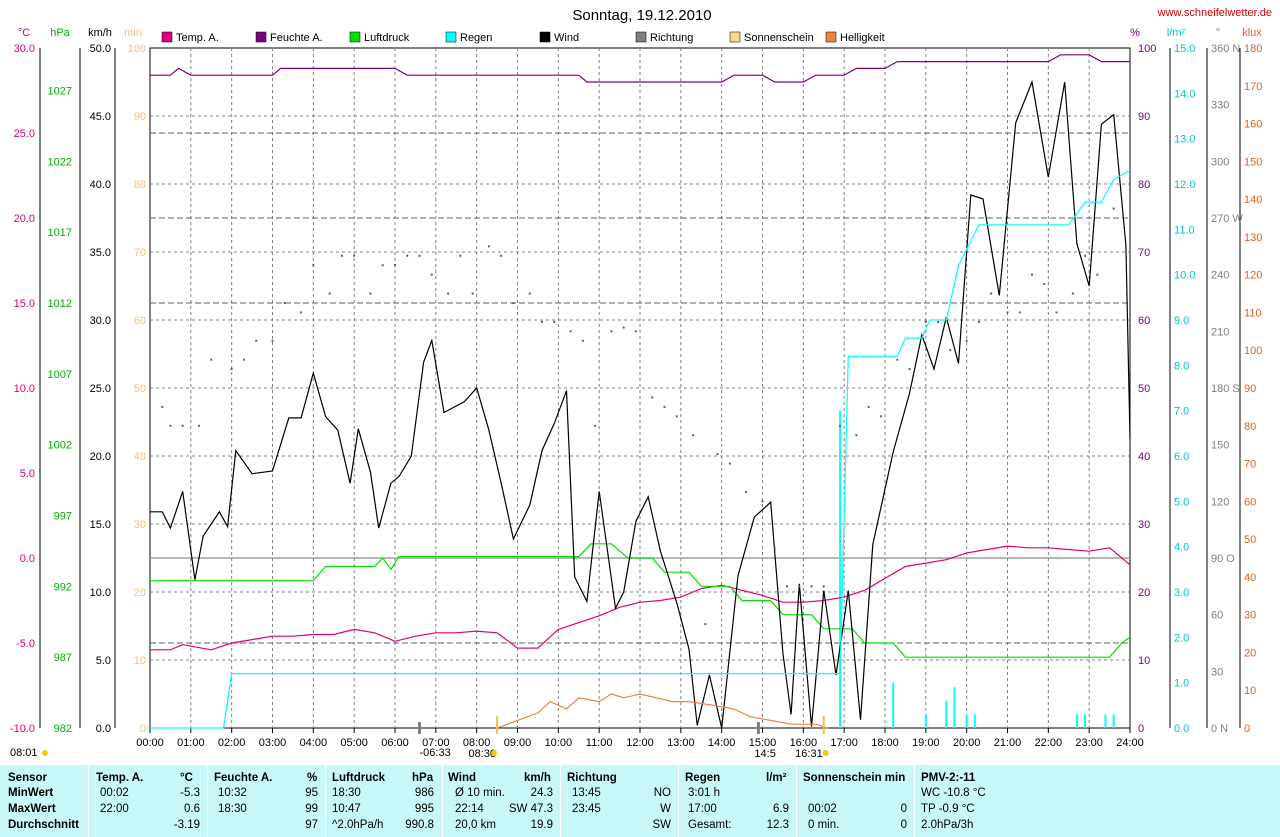  Describe the element at coordinates (641, 15) in the screenshot. I see `chart-title: Sonntag, 19.12.2010` at that location.